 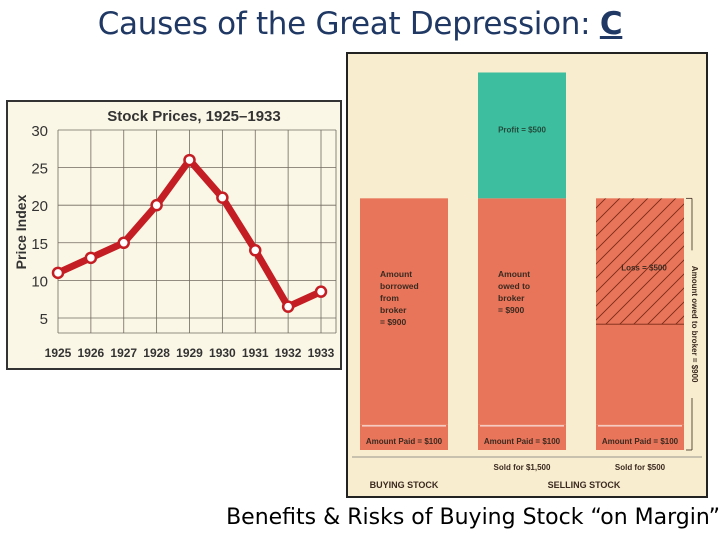 What do you see at coordinates (39, 244) in the screenshot?
I see `y-tick-label: 15` at bounding box center [39, 244].